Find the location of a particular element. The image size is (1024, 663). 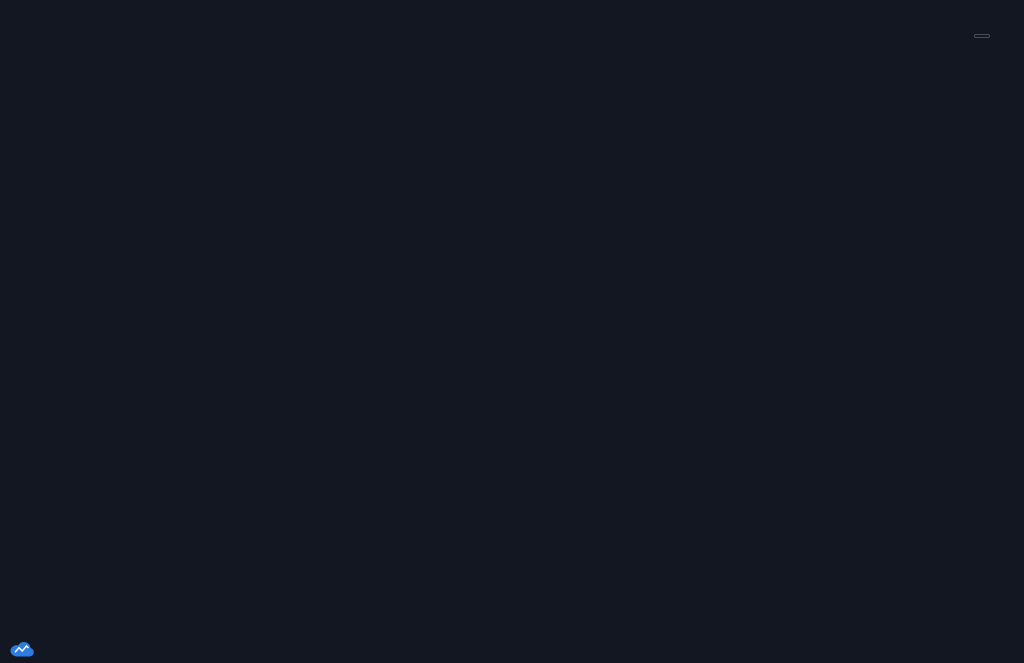

symbol-line is located at coordinates (25, 10).